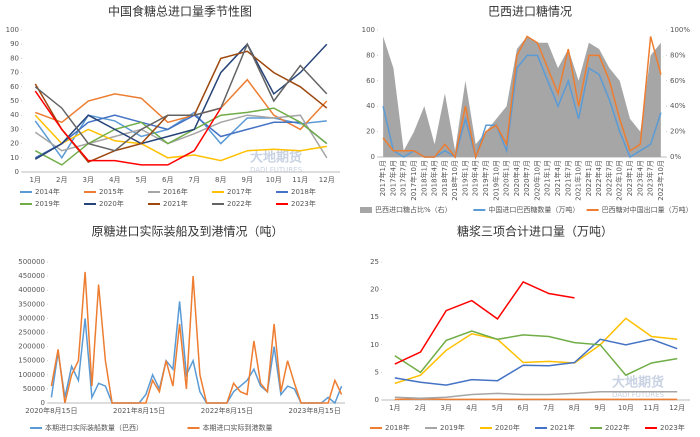 The width and height of the screenshot is (700, 437). Describe the element at coordinates (530, 11) in the screenshot. I see `chart-title: 巴西进口糖情况` at that location.